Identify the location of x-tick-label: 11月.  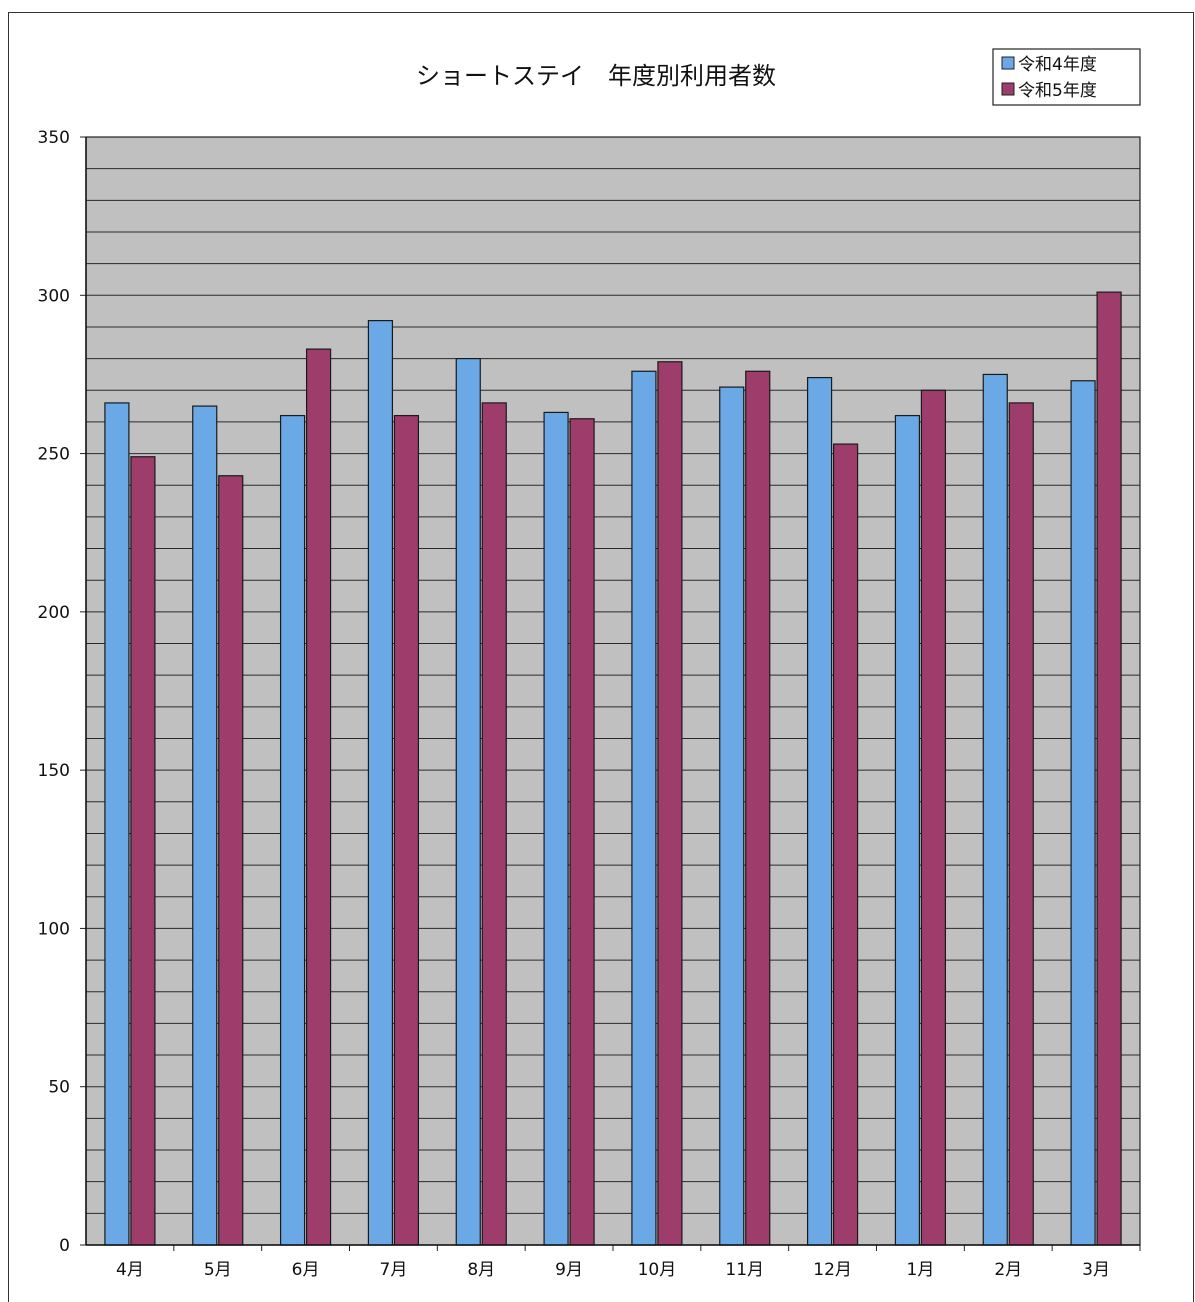
(744, 1270).